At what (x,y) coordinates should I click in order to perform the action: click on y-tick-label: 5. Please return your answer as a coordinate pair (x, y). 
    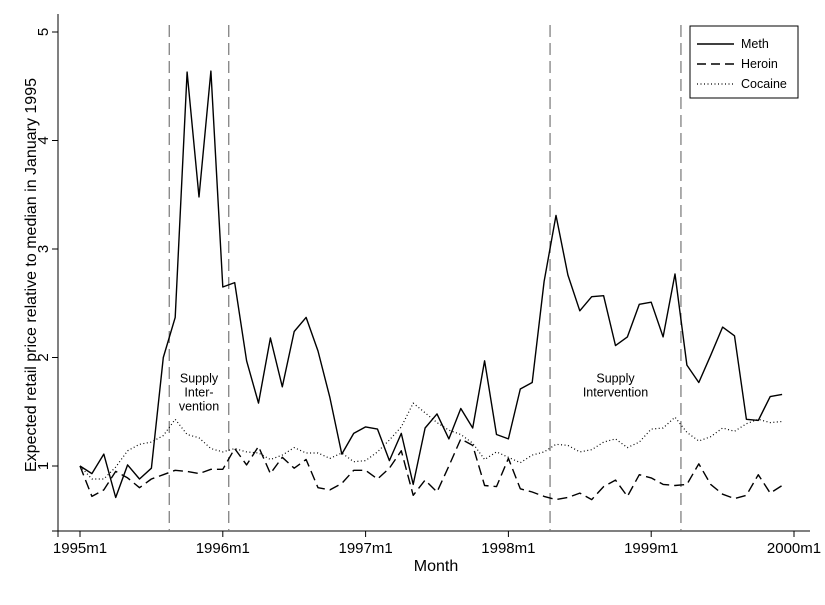
    Looking at the image, I should click on (43, 32).